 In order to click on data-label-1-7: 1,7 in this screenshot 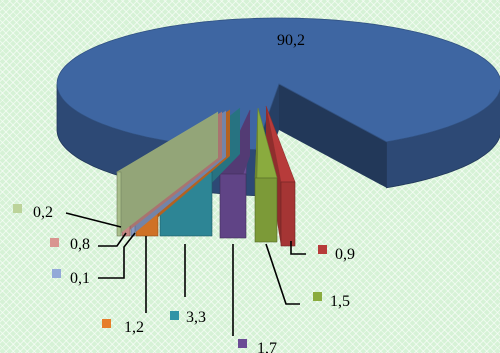, I will do `click(267, 346)`.